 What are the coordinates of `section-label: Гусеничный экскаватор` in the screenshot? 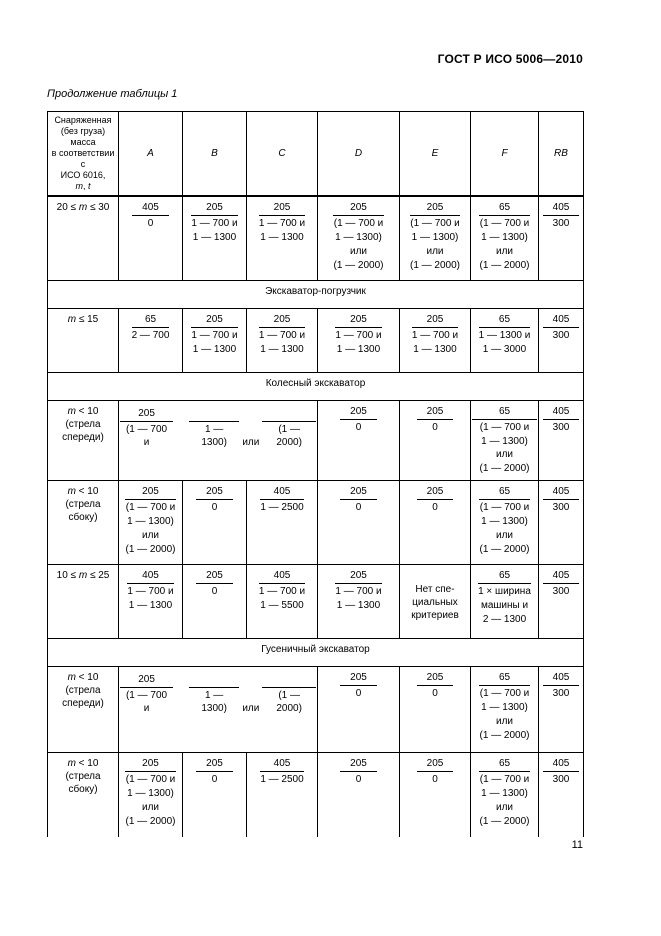 It's located at (315, 652).